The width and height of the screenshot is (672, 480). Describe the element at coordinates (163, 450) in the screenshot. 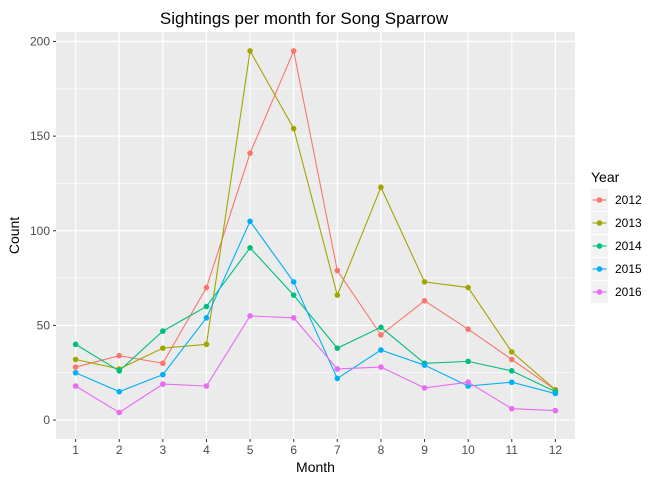

I see `x-tick-label: 3` at that location.